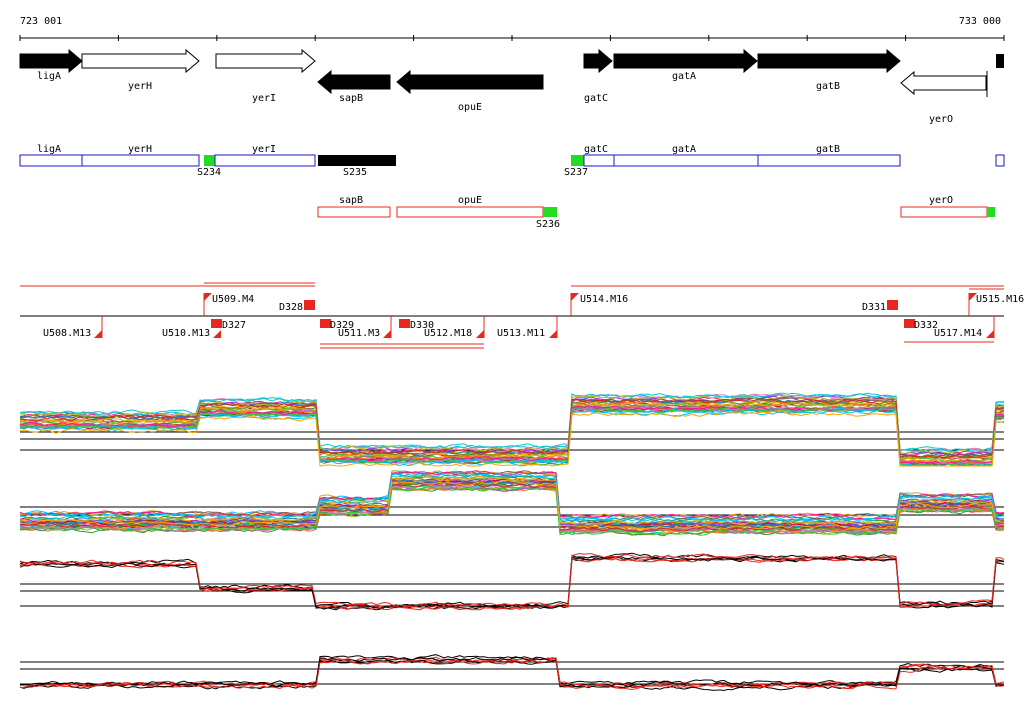 Image resolution: width=1024 pixels, height=714 pixels. What do you see at coordinates (216, 323) in the screenshot?
I see `unit-d327-box` at bounding box center [216, 323].